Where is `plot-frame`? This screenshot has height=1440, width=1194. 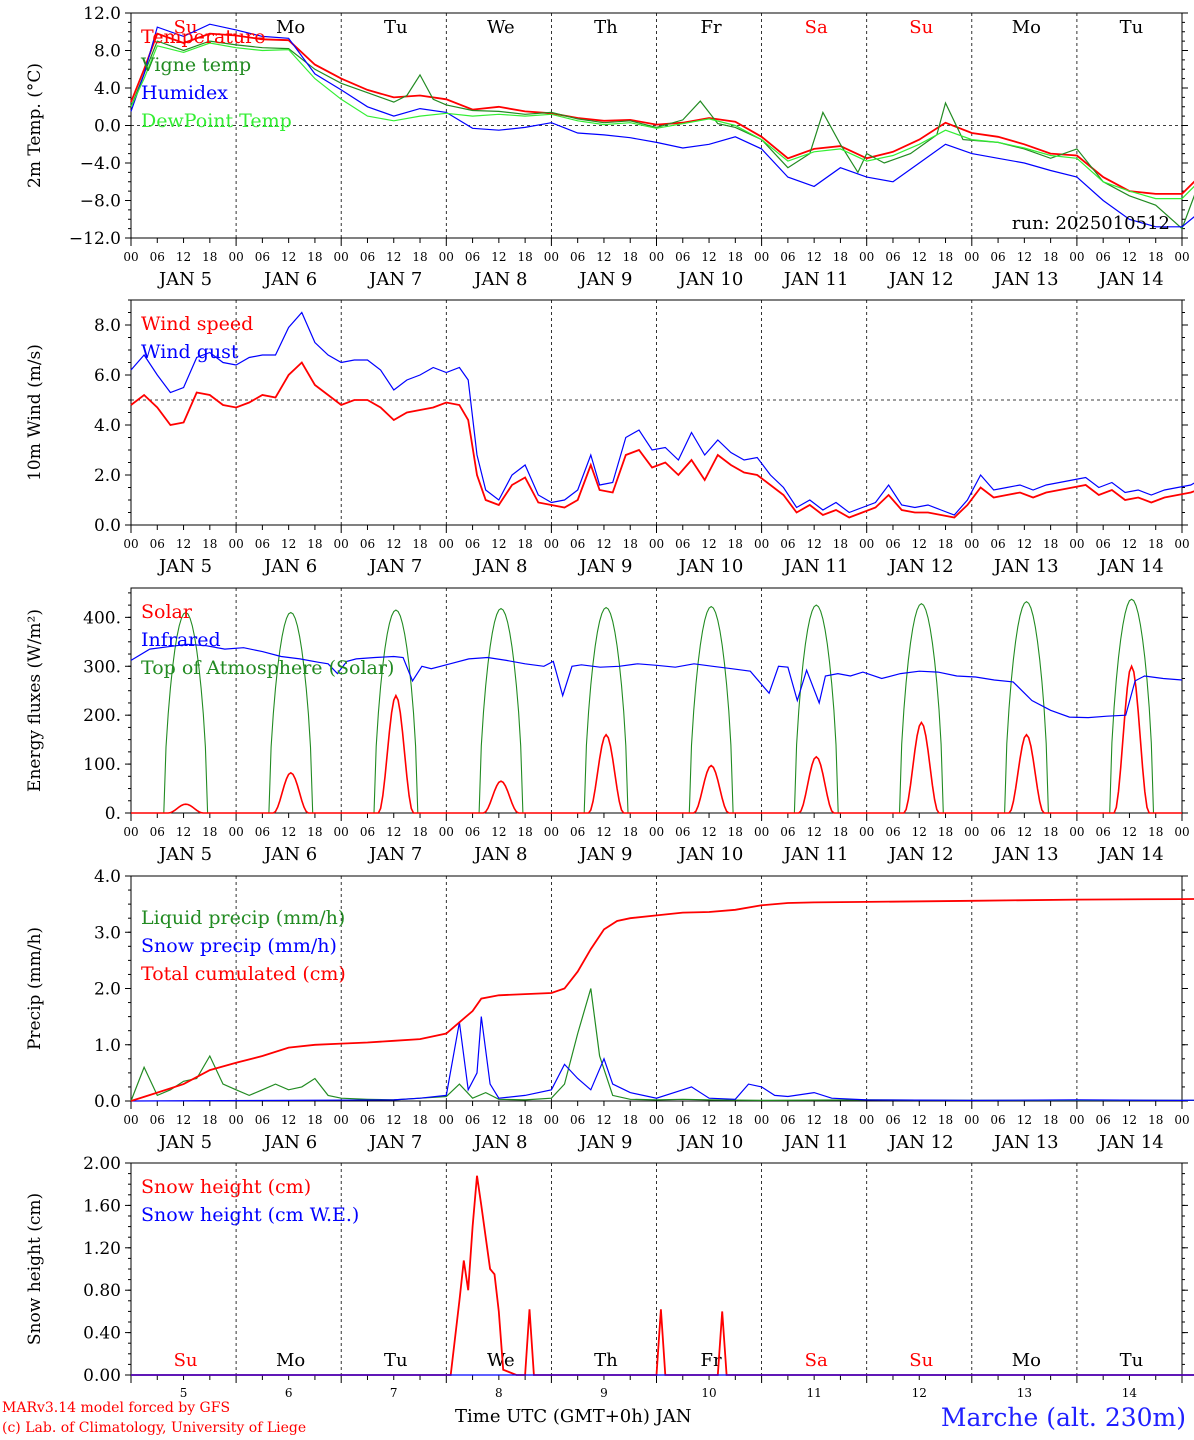 plot-frame is located at coordinates (656, 700).